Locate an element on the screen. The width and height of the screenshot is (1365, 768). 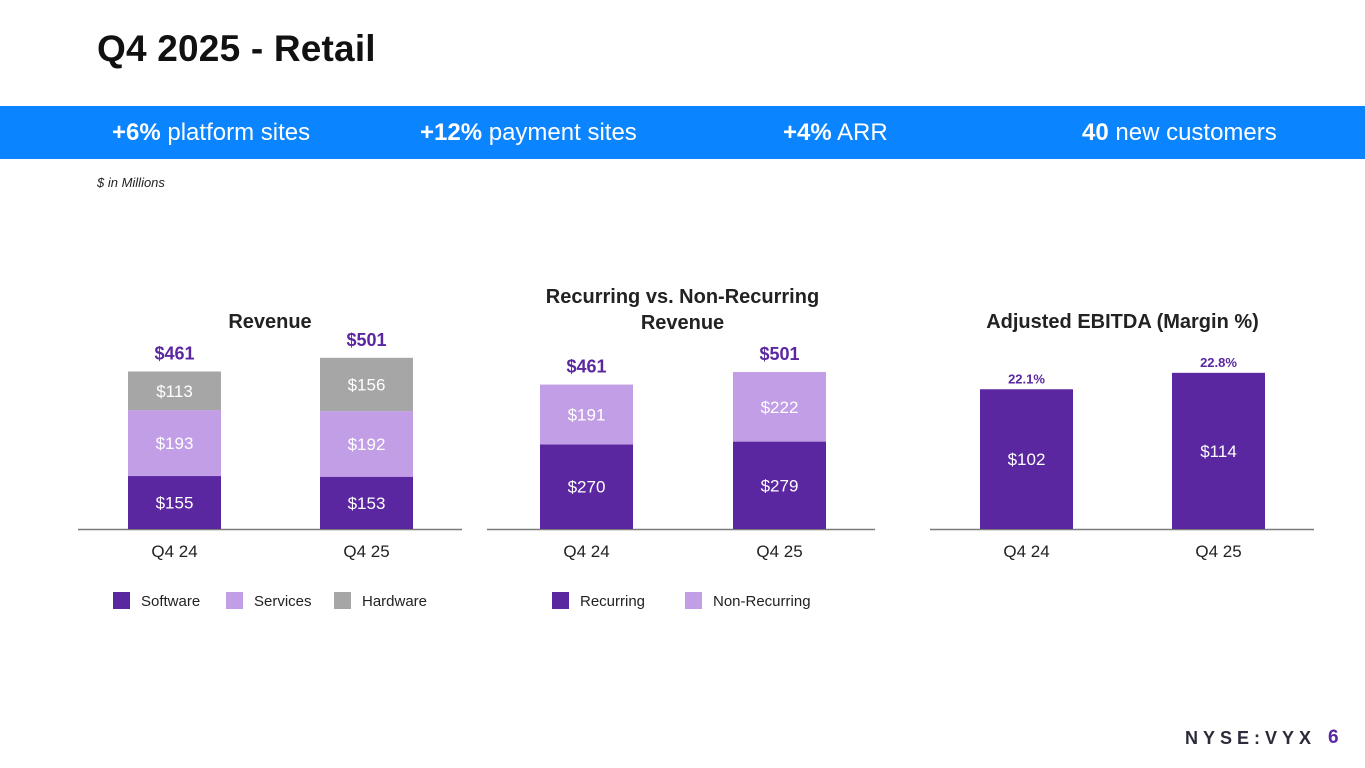
data-label: $153 is located at coordinates (367, 503).